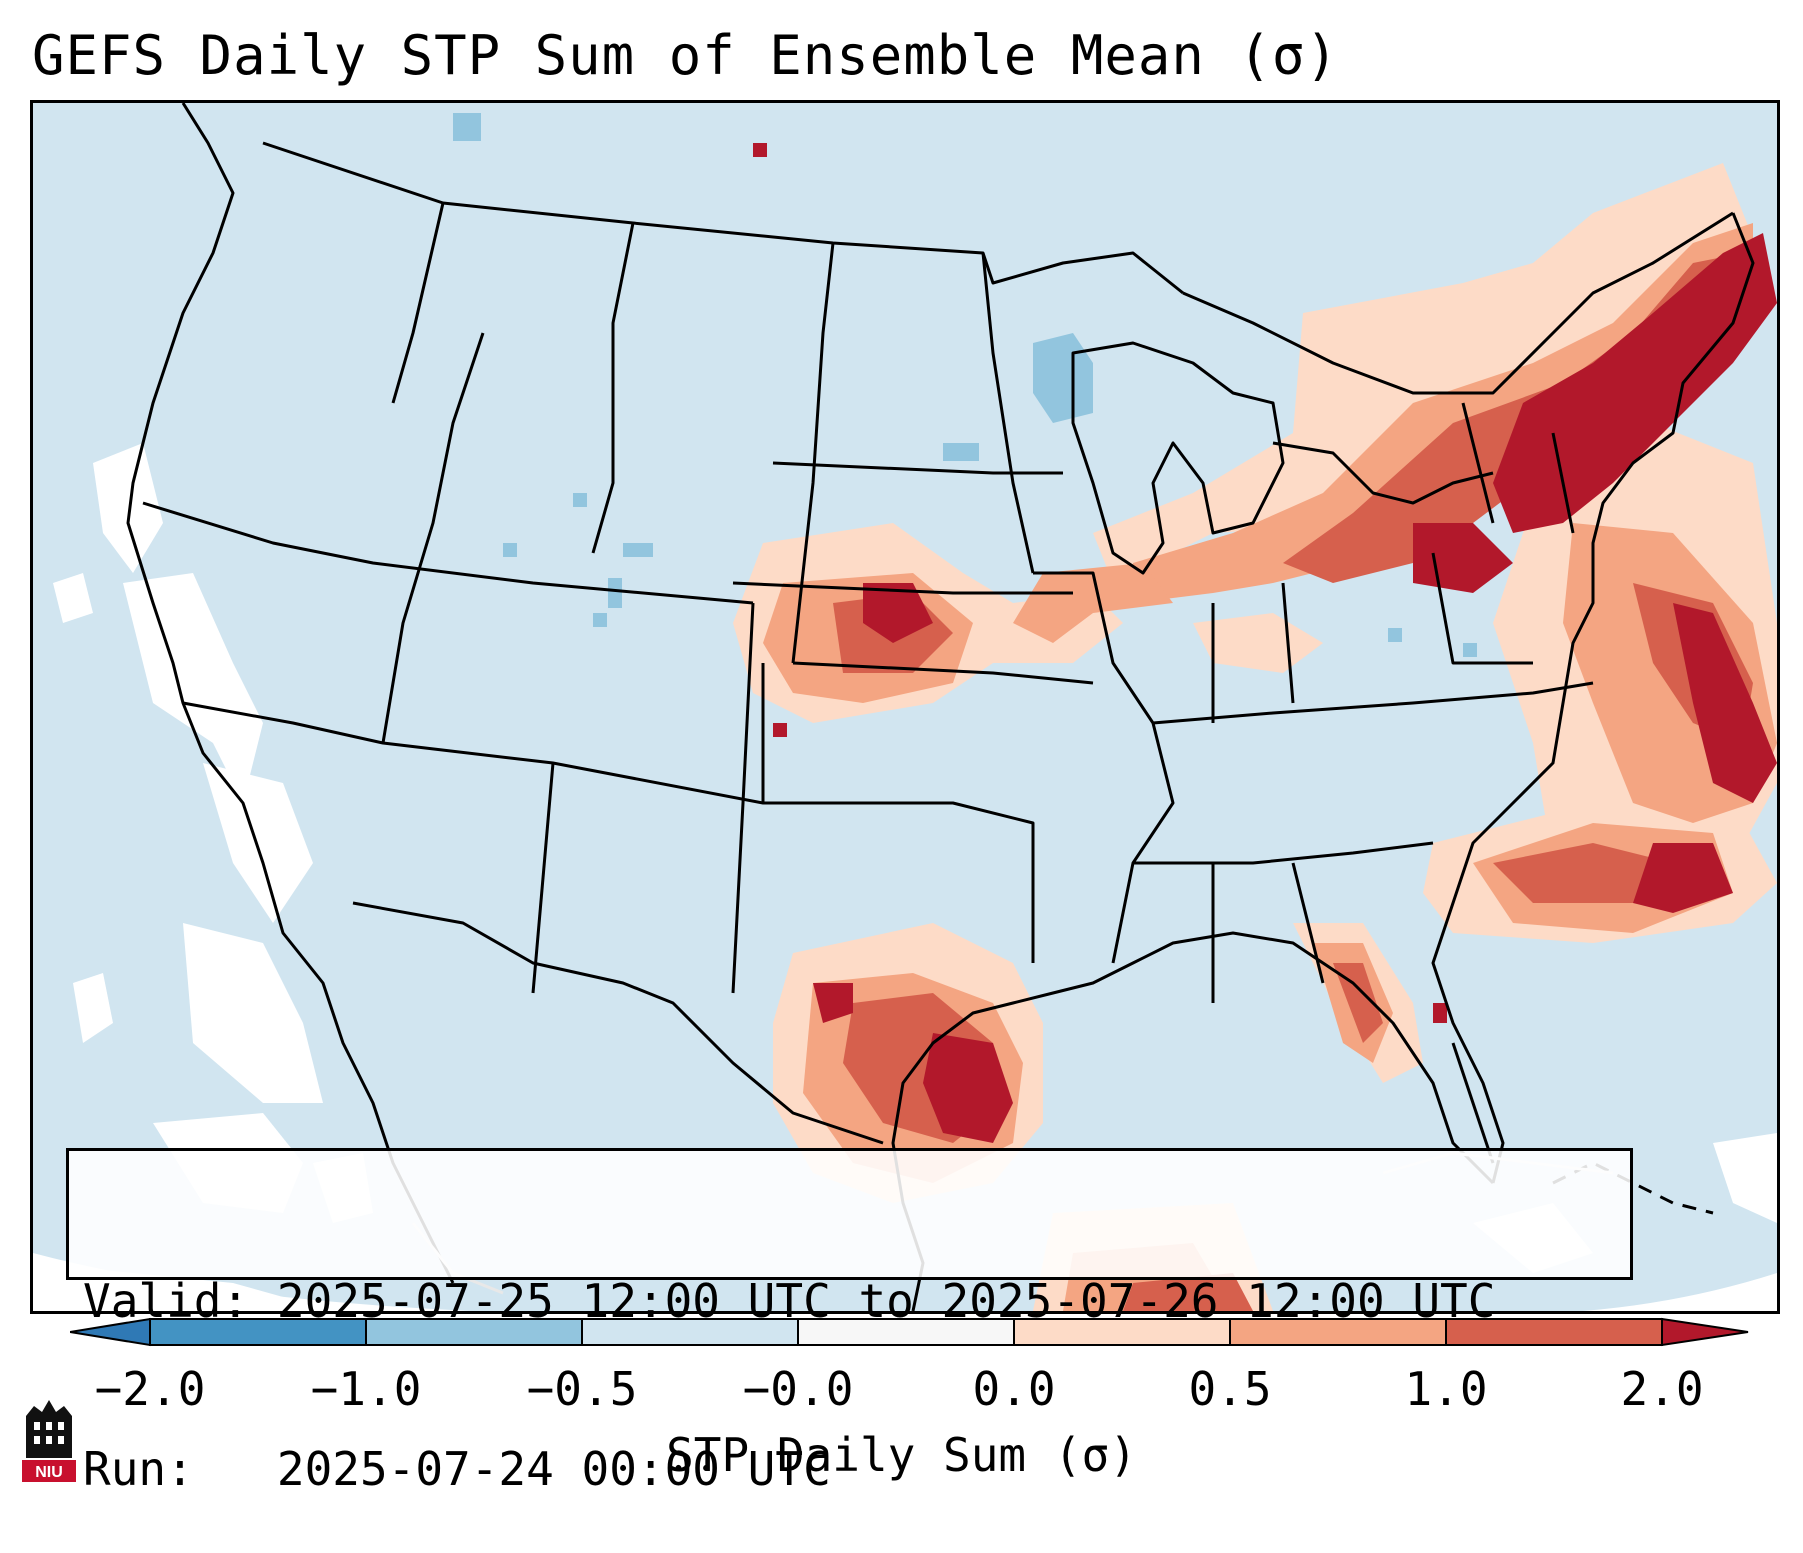  Describe the element at coordinates (1662, 1389) in the screenshot. I see `colorbar-tick-label: 2.0` at that location.